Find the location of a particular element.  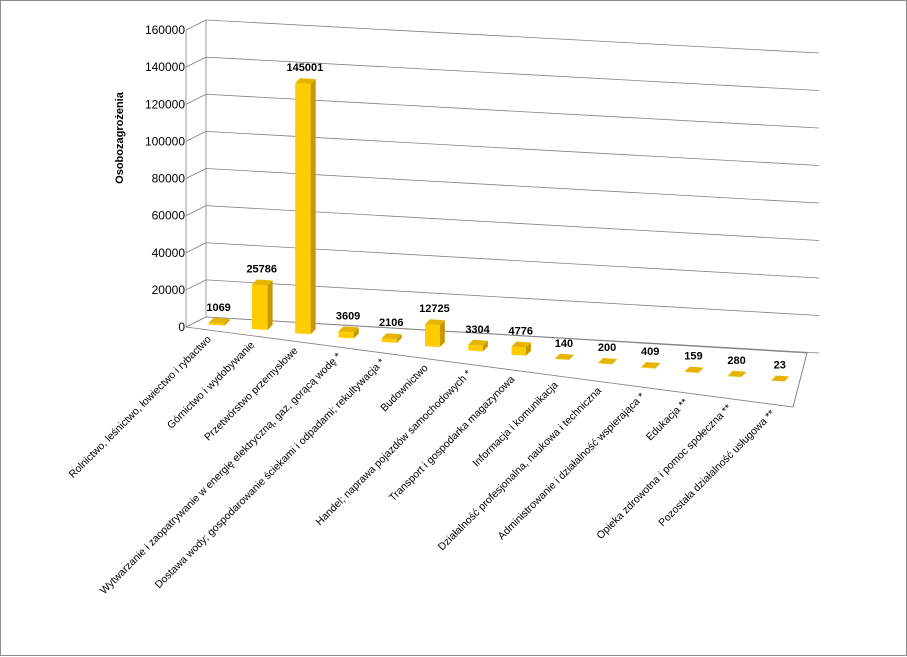

data-label: 3609 is located at coordinates (348, 316).